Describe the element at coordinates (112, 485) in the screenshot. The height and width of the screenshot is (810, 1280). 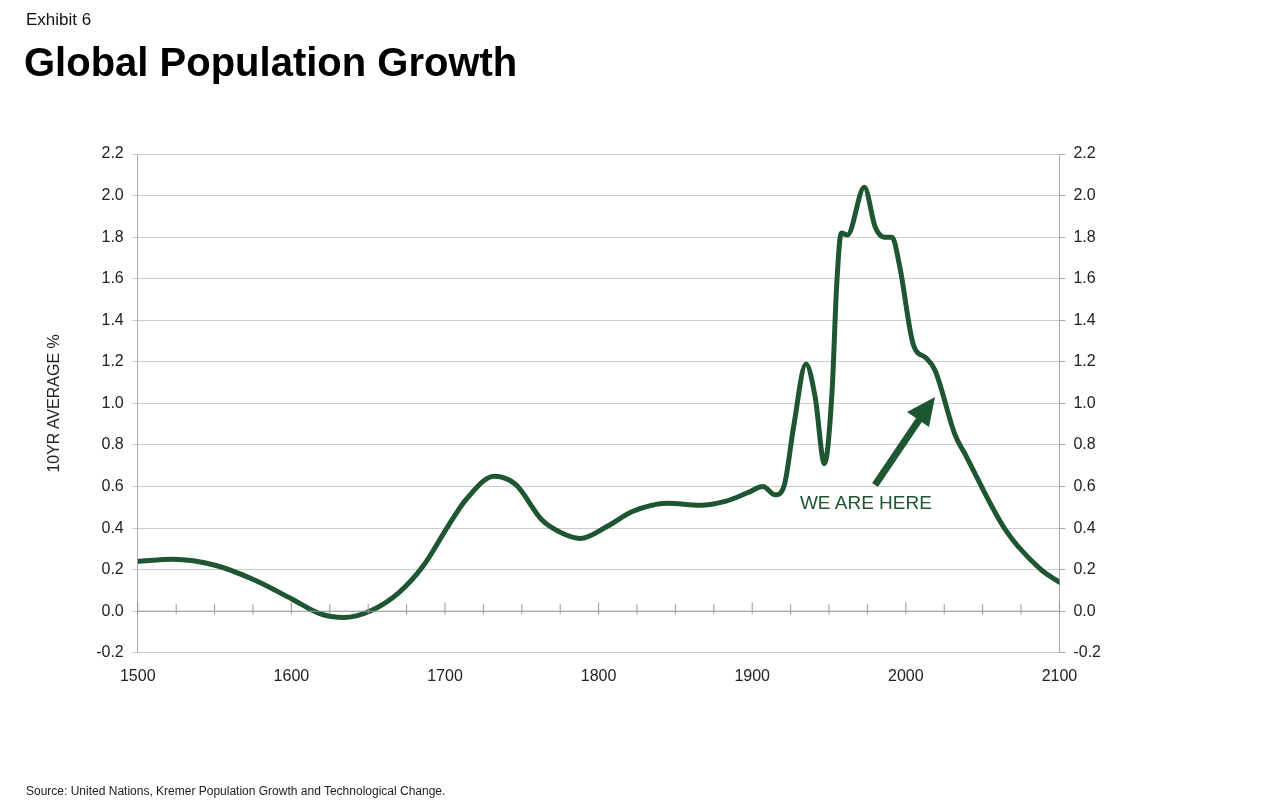
I see `y-tick-label: 0.6` at that location.